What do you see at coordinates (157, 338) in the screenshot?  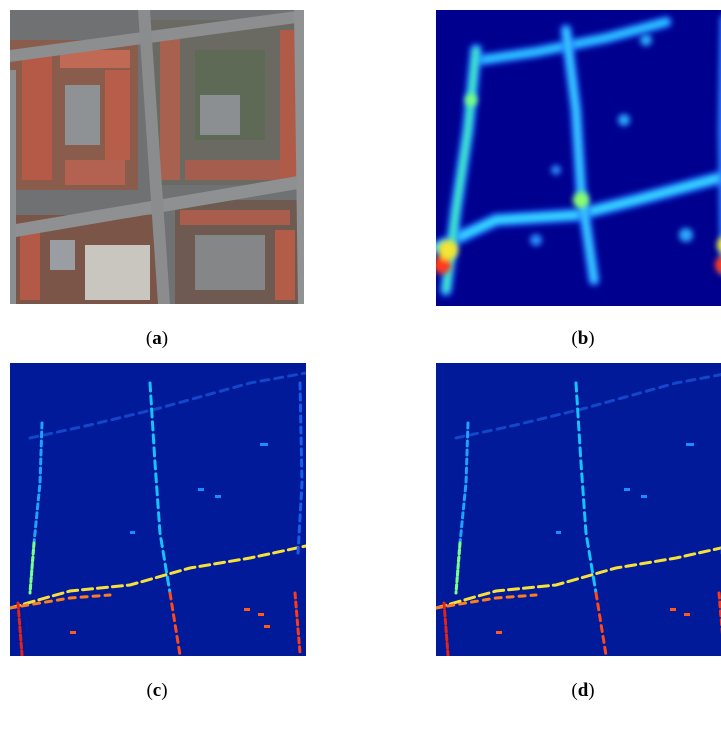 I see `caption-a: (a)` at bounding box center [157, 338].